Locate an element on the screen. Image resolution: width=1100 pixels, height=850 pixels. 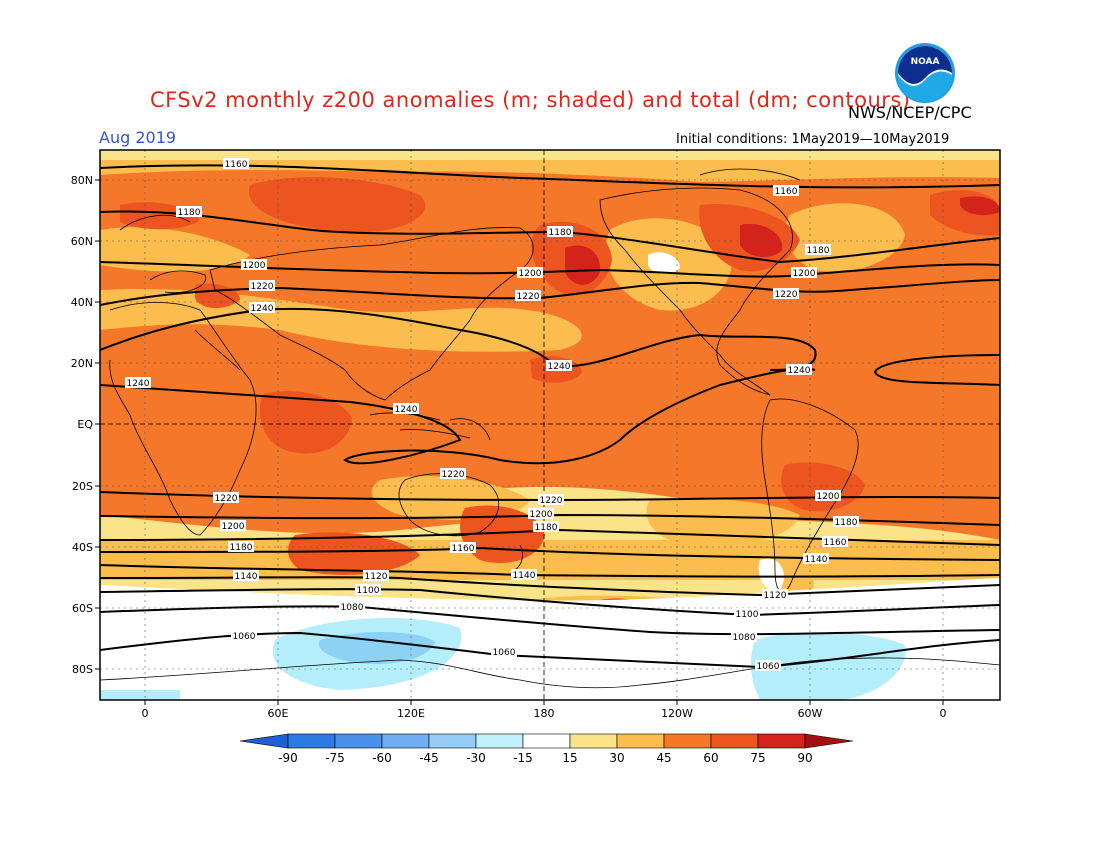
lon-label: 120W is located at coordinates (677, 713).